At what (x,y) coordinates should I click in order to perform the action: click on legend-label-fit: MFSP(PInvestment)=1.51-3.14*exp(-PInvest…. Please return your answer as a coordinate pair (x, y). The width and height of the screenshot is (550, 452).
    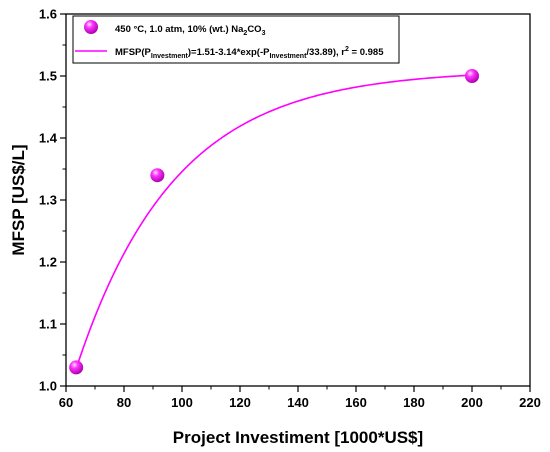
    Looking at the image, I should click on (249, 53).